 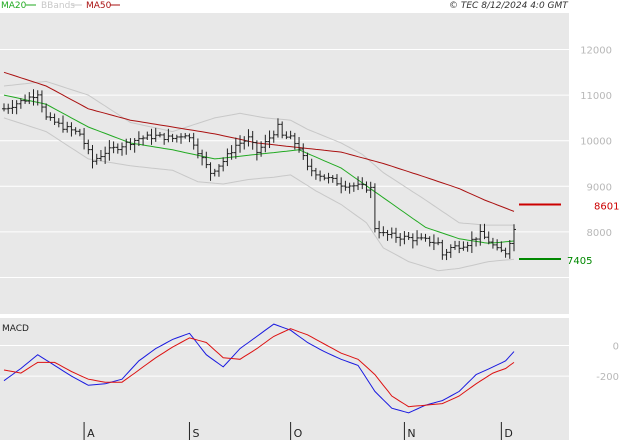 I want to click on macd-y-axis: 0 -200, so click(x=607, y=363).